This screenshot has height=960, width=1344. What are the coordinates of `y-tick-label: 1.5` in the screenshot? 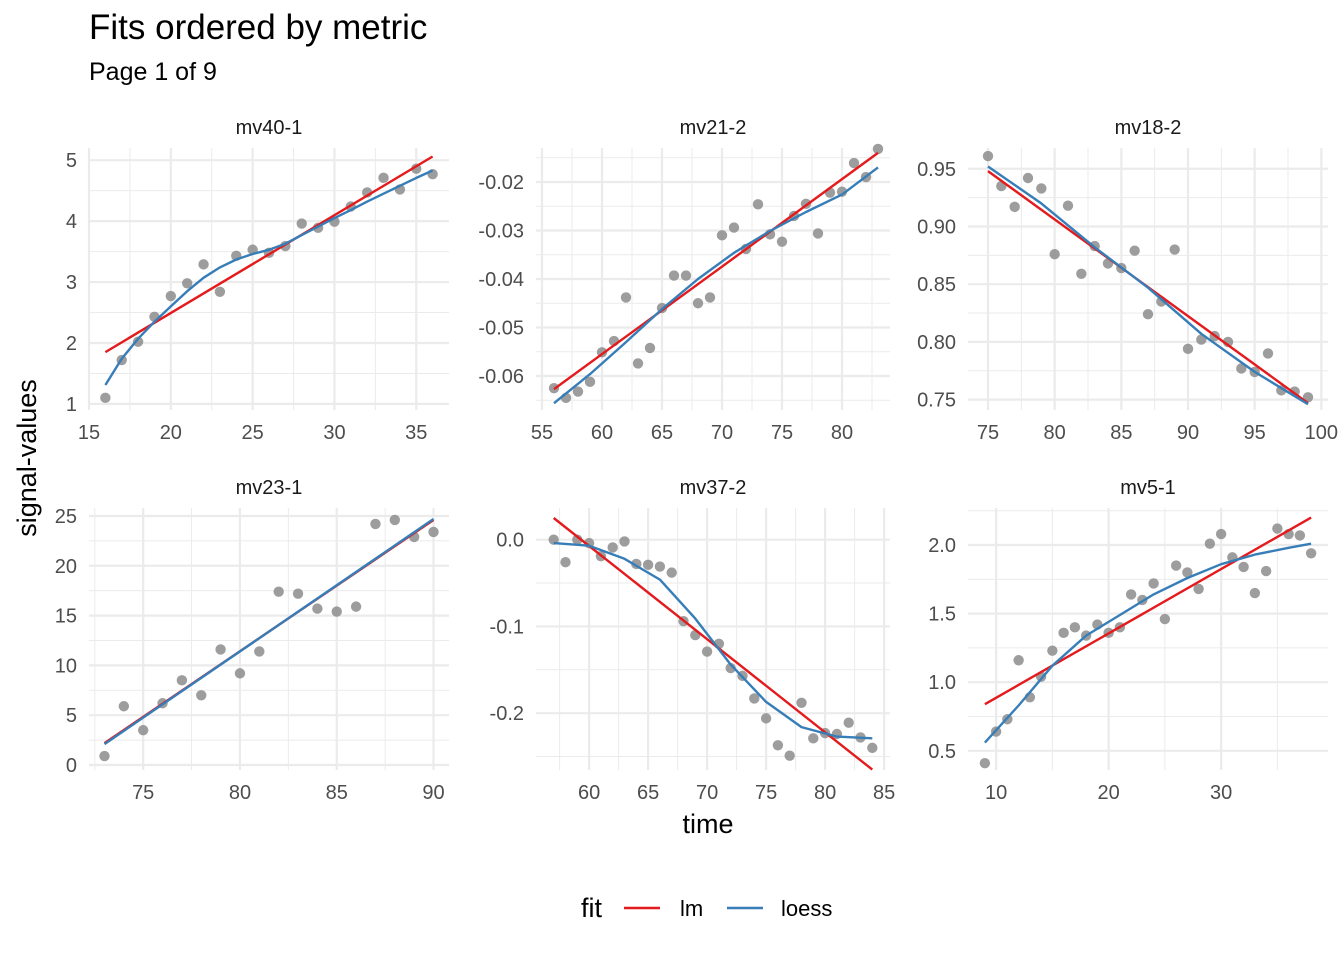 It's located at (942, 615).